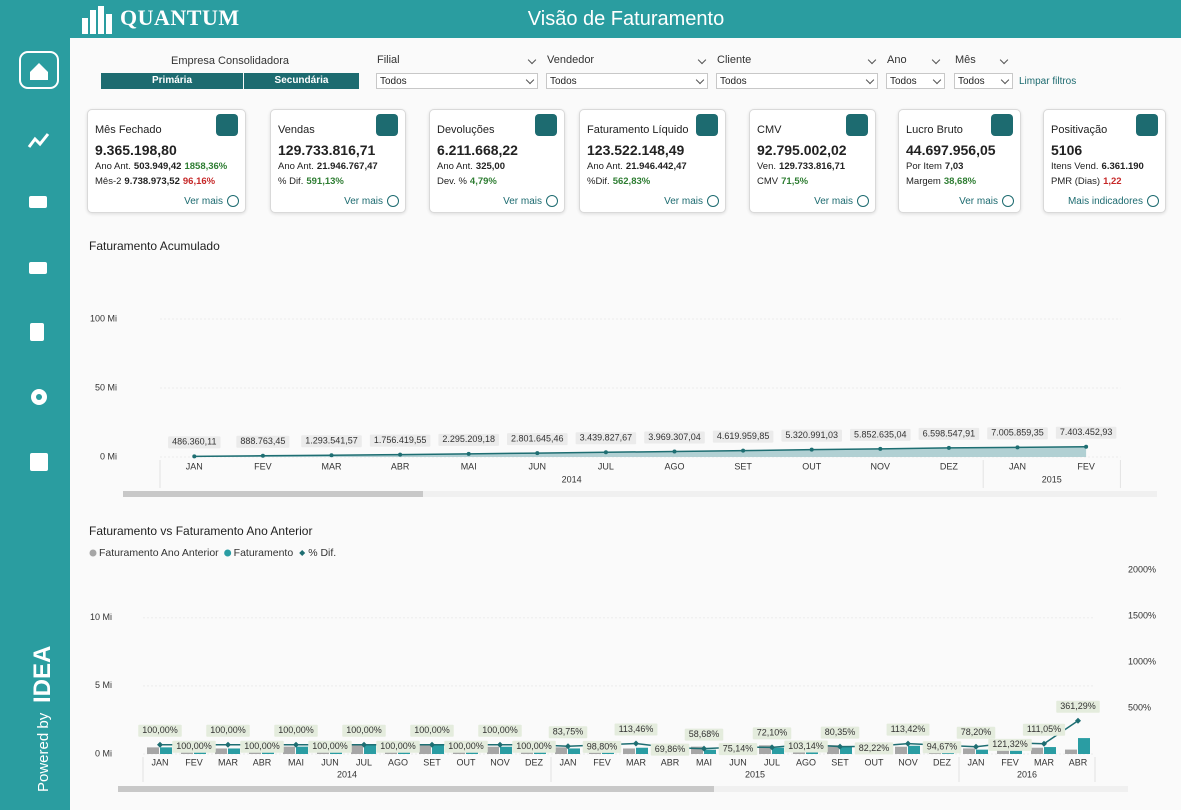  I want to click on data-label-group: 6.598.547,91, so click(949, 433).